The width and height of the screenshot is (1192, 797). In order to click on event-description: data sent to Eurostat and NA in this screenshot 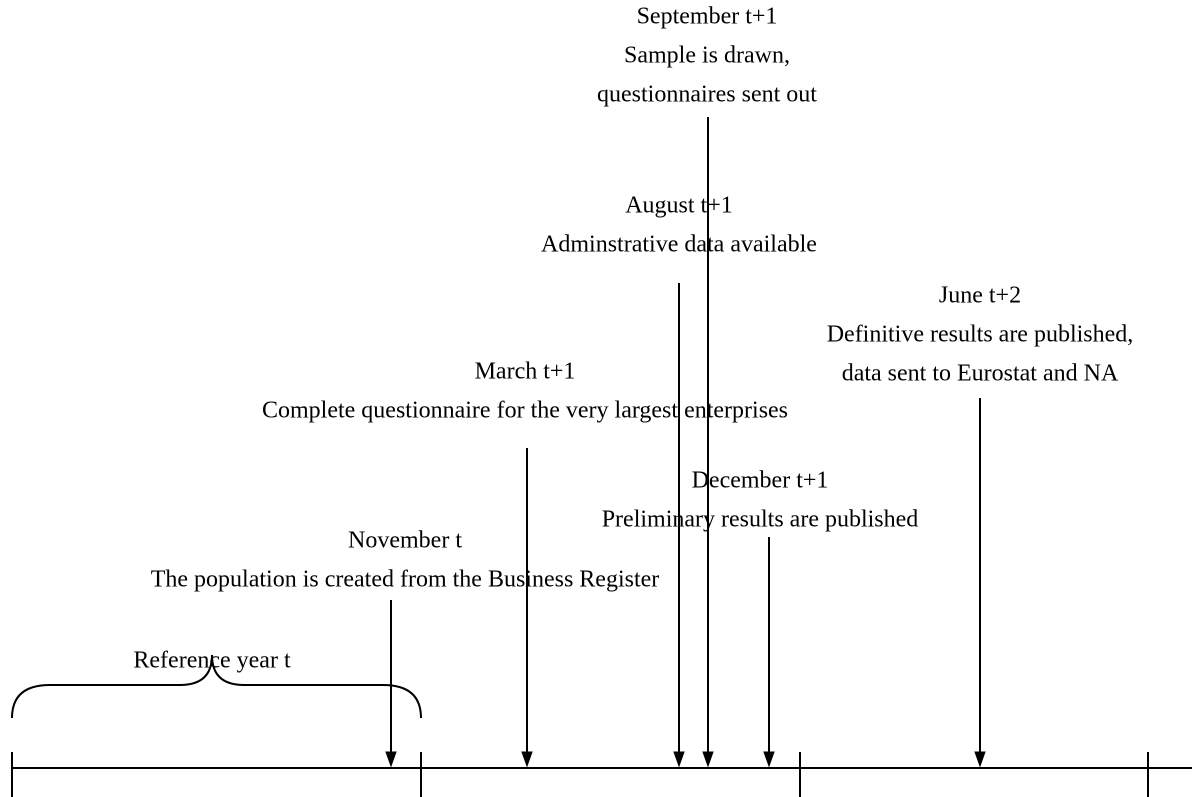, I will do `click(980, 374)`.